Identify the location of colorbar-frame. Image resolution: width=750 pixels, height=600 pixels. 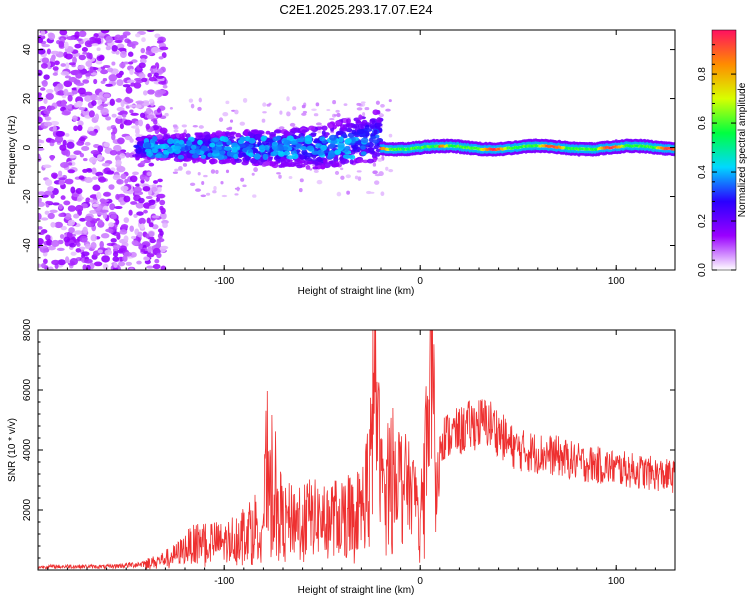
(724, 150).